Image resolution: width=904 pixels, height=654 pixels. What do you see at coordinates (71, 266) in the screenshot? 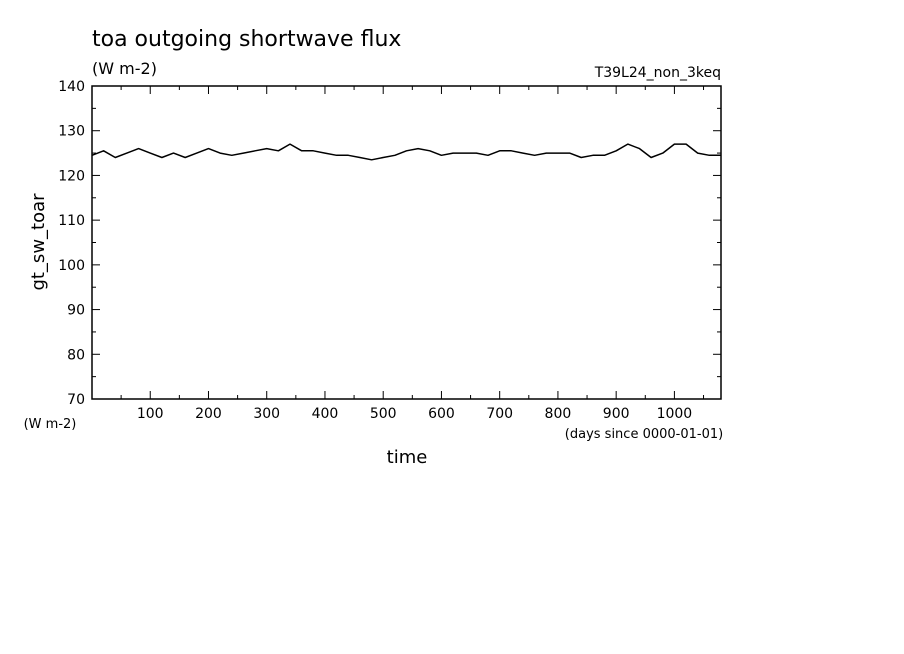
I see `y-tick-label: 100` at bounding box center [71, 266].